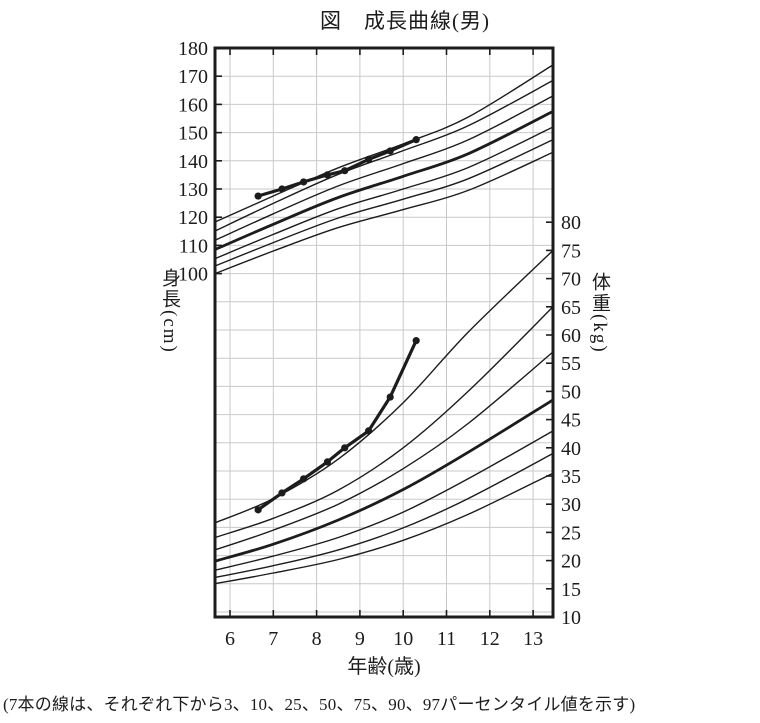 Image resolution: width=760 pixels, height=723 pixels. I want to click on y-right-tick-label: 30, so click(571, 505).